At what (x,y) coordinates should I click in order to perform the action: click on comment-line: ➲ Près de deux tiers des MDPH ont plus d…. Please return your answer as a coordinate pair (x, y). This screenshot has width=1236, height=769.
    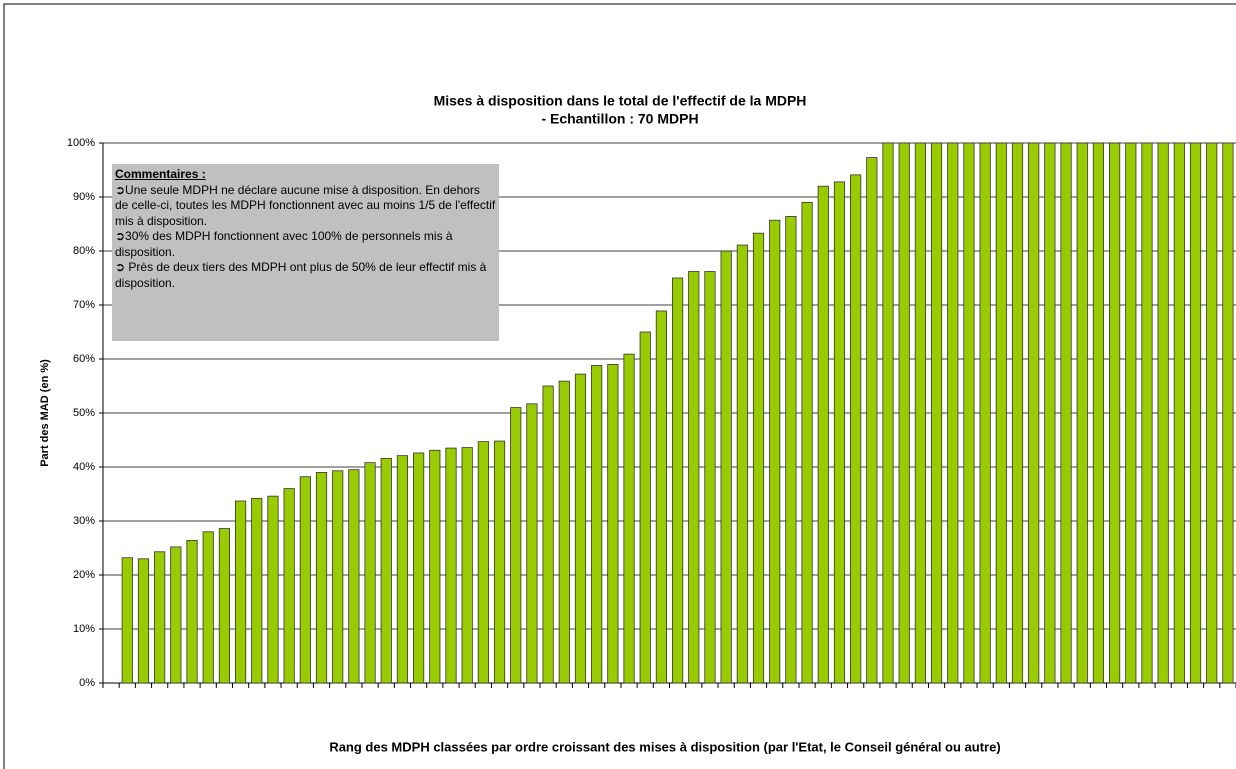
    Looking at the image, I should click on (301, 275).